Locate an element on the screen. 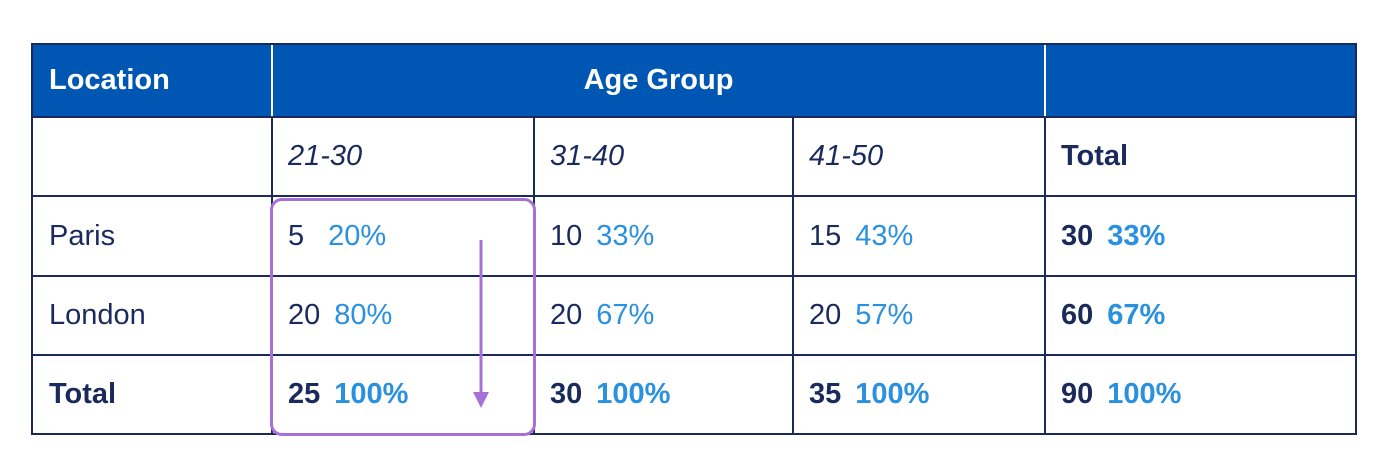 This screenshot has height=468, width=1398. table-cell: 20 80% is located at coordinates (403, 315).